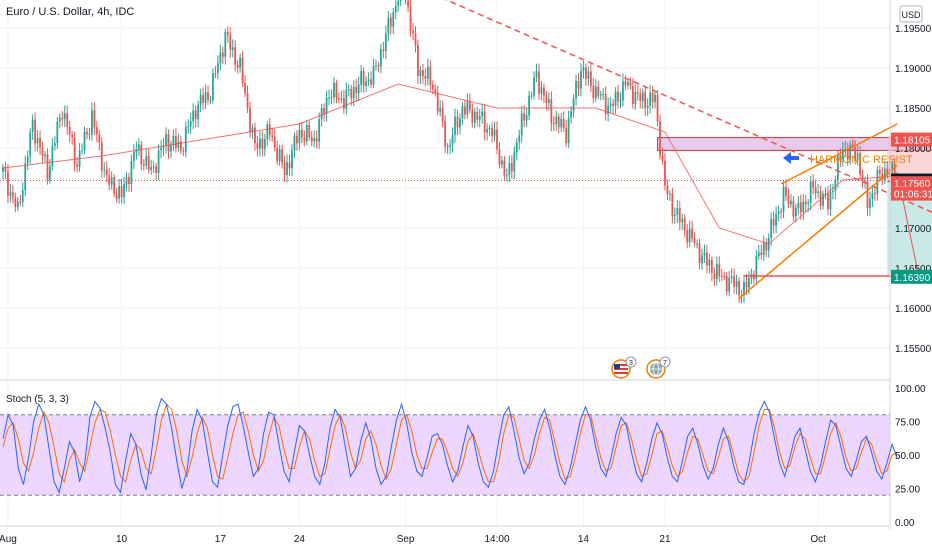  Describe the element at coordinates (861, 160) in the screenshot. I see `harmonic-resist-label: HARMONIC RESIST` at that location.